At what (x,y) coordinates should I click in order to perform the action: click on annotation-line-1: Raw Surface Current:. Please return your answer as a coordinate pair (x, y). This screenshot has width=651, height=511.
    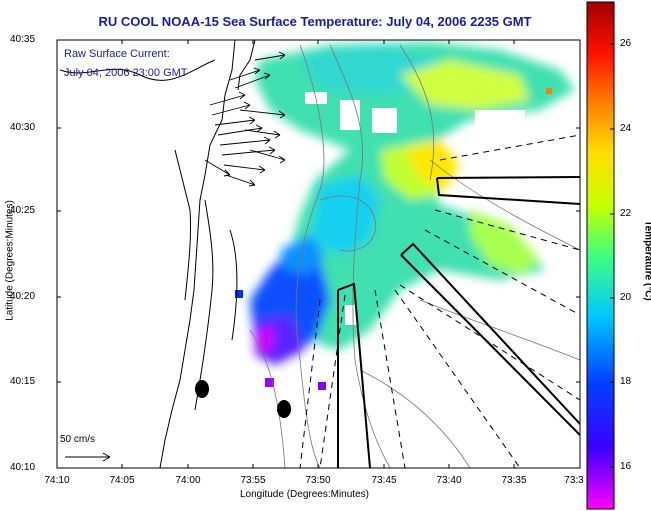
    Looking at the image, I should click on (117, 54).